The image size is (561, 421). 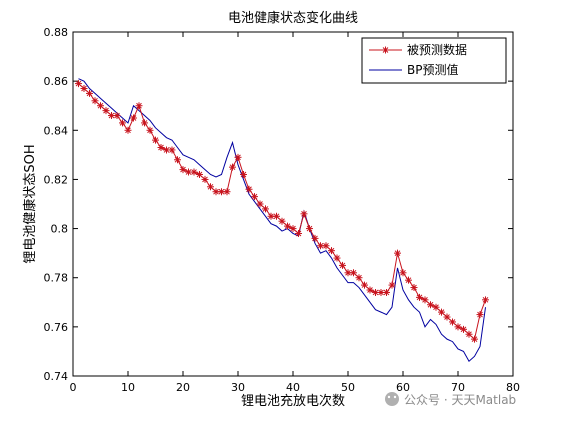 I want to click on x-tick-label: 50, so click(x=348, y=387).